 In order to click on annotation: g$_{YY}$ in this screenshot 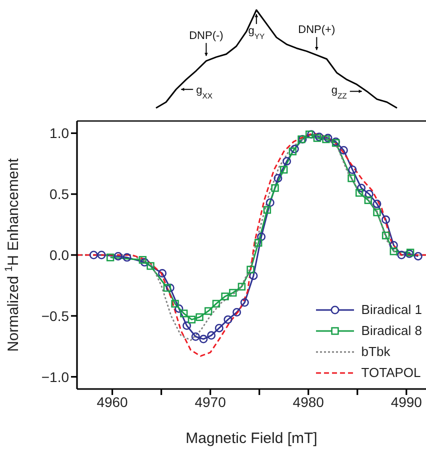, I will do `click(256, 32)`.